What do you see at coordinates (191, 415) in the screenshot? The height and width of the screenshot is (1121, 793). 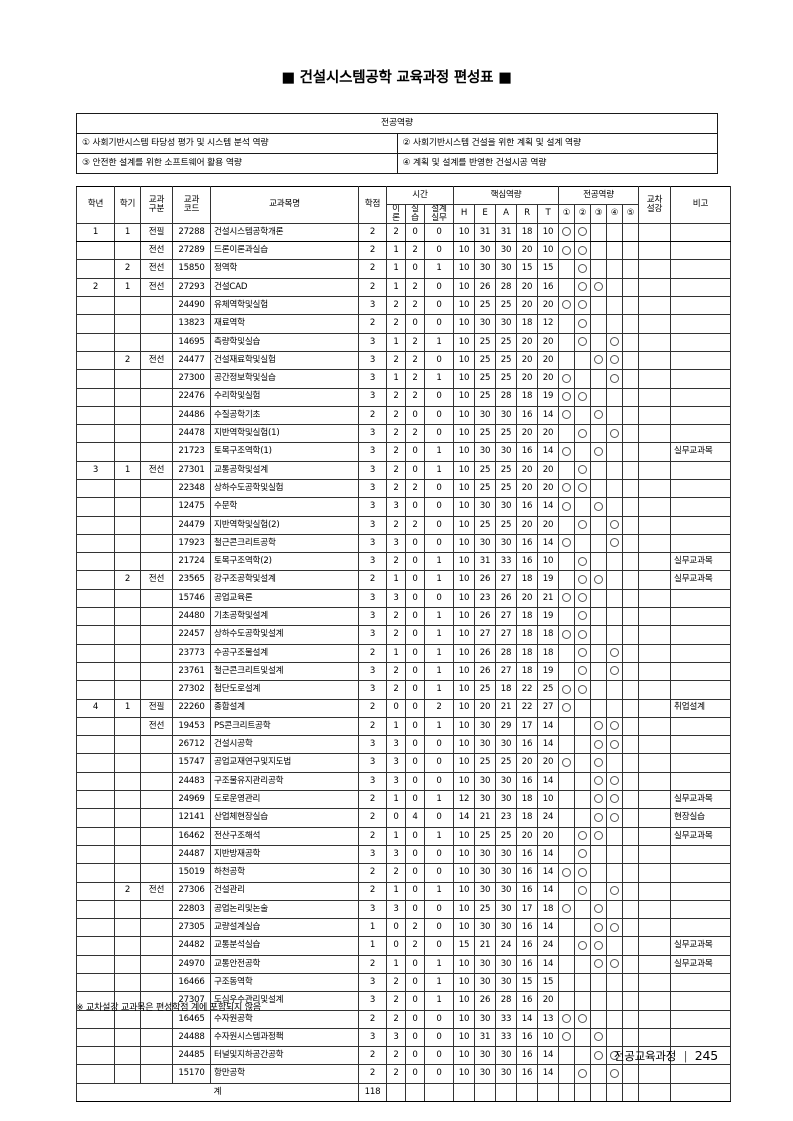 I see `cell-code: 24486` at bounding box center [191, 415].